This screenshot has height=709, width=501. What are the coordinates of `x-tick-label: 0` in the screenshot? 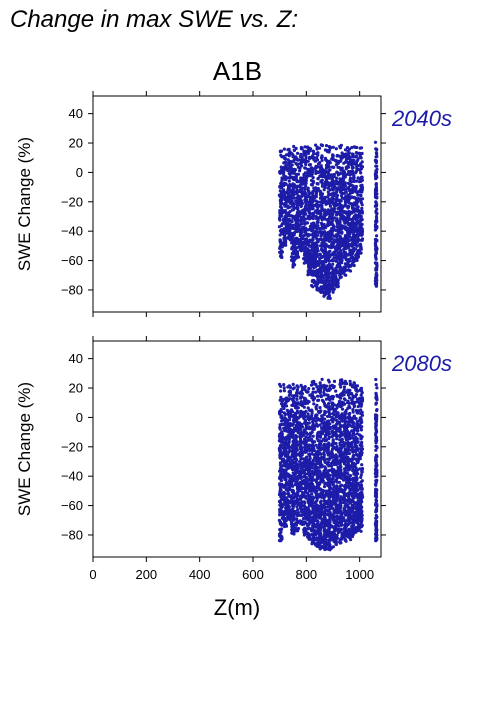 It's located at (92, 574).